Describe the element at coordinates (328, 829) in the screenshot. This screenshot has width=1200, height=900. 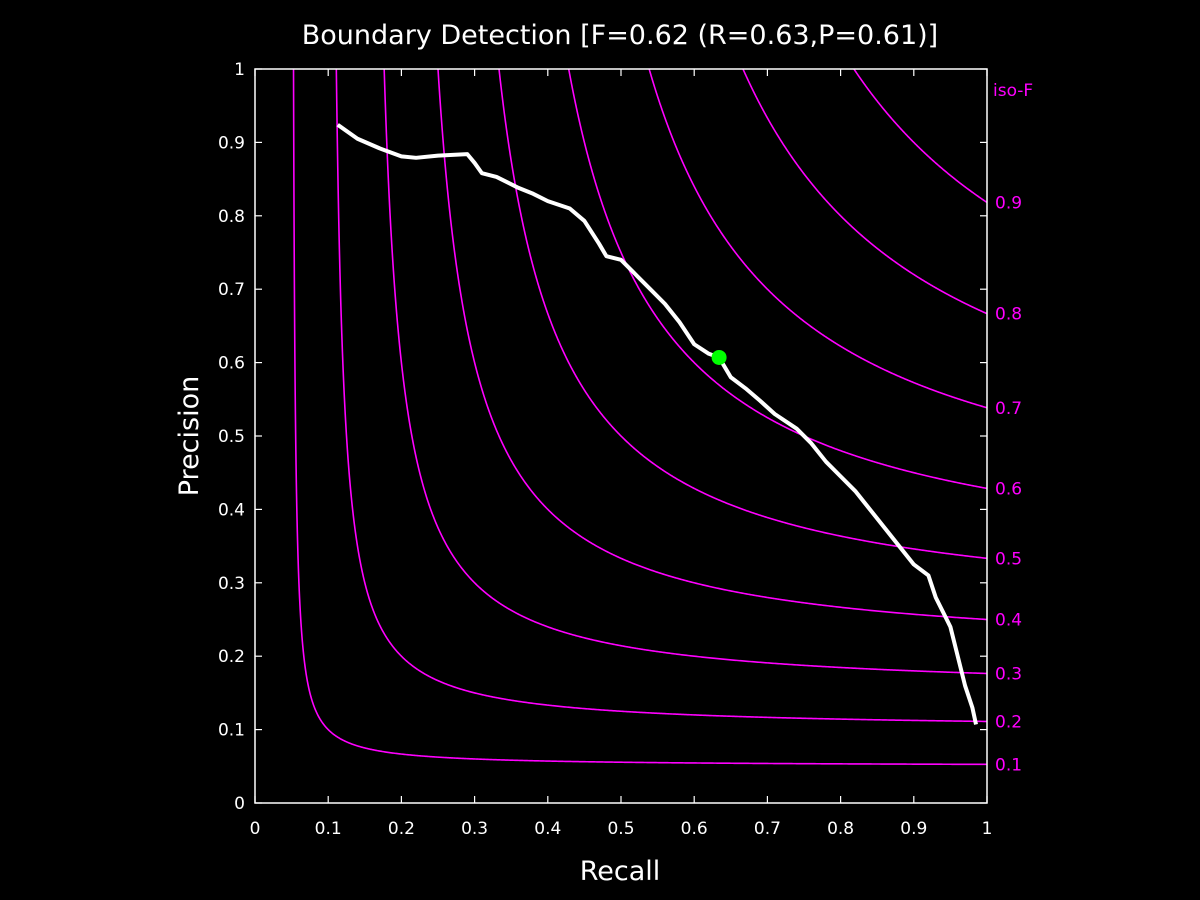
I see `x-tick-label: 0.1` at that location.